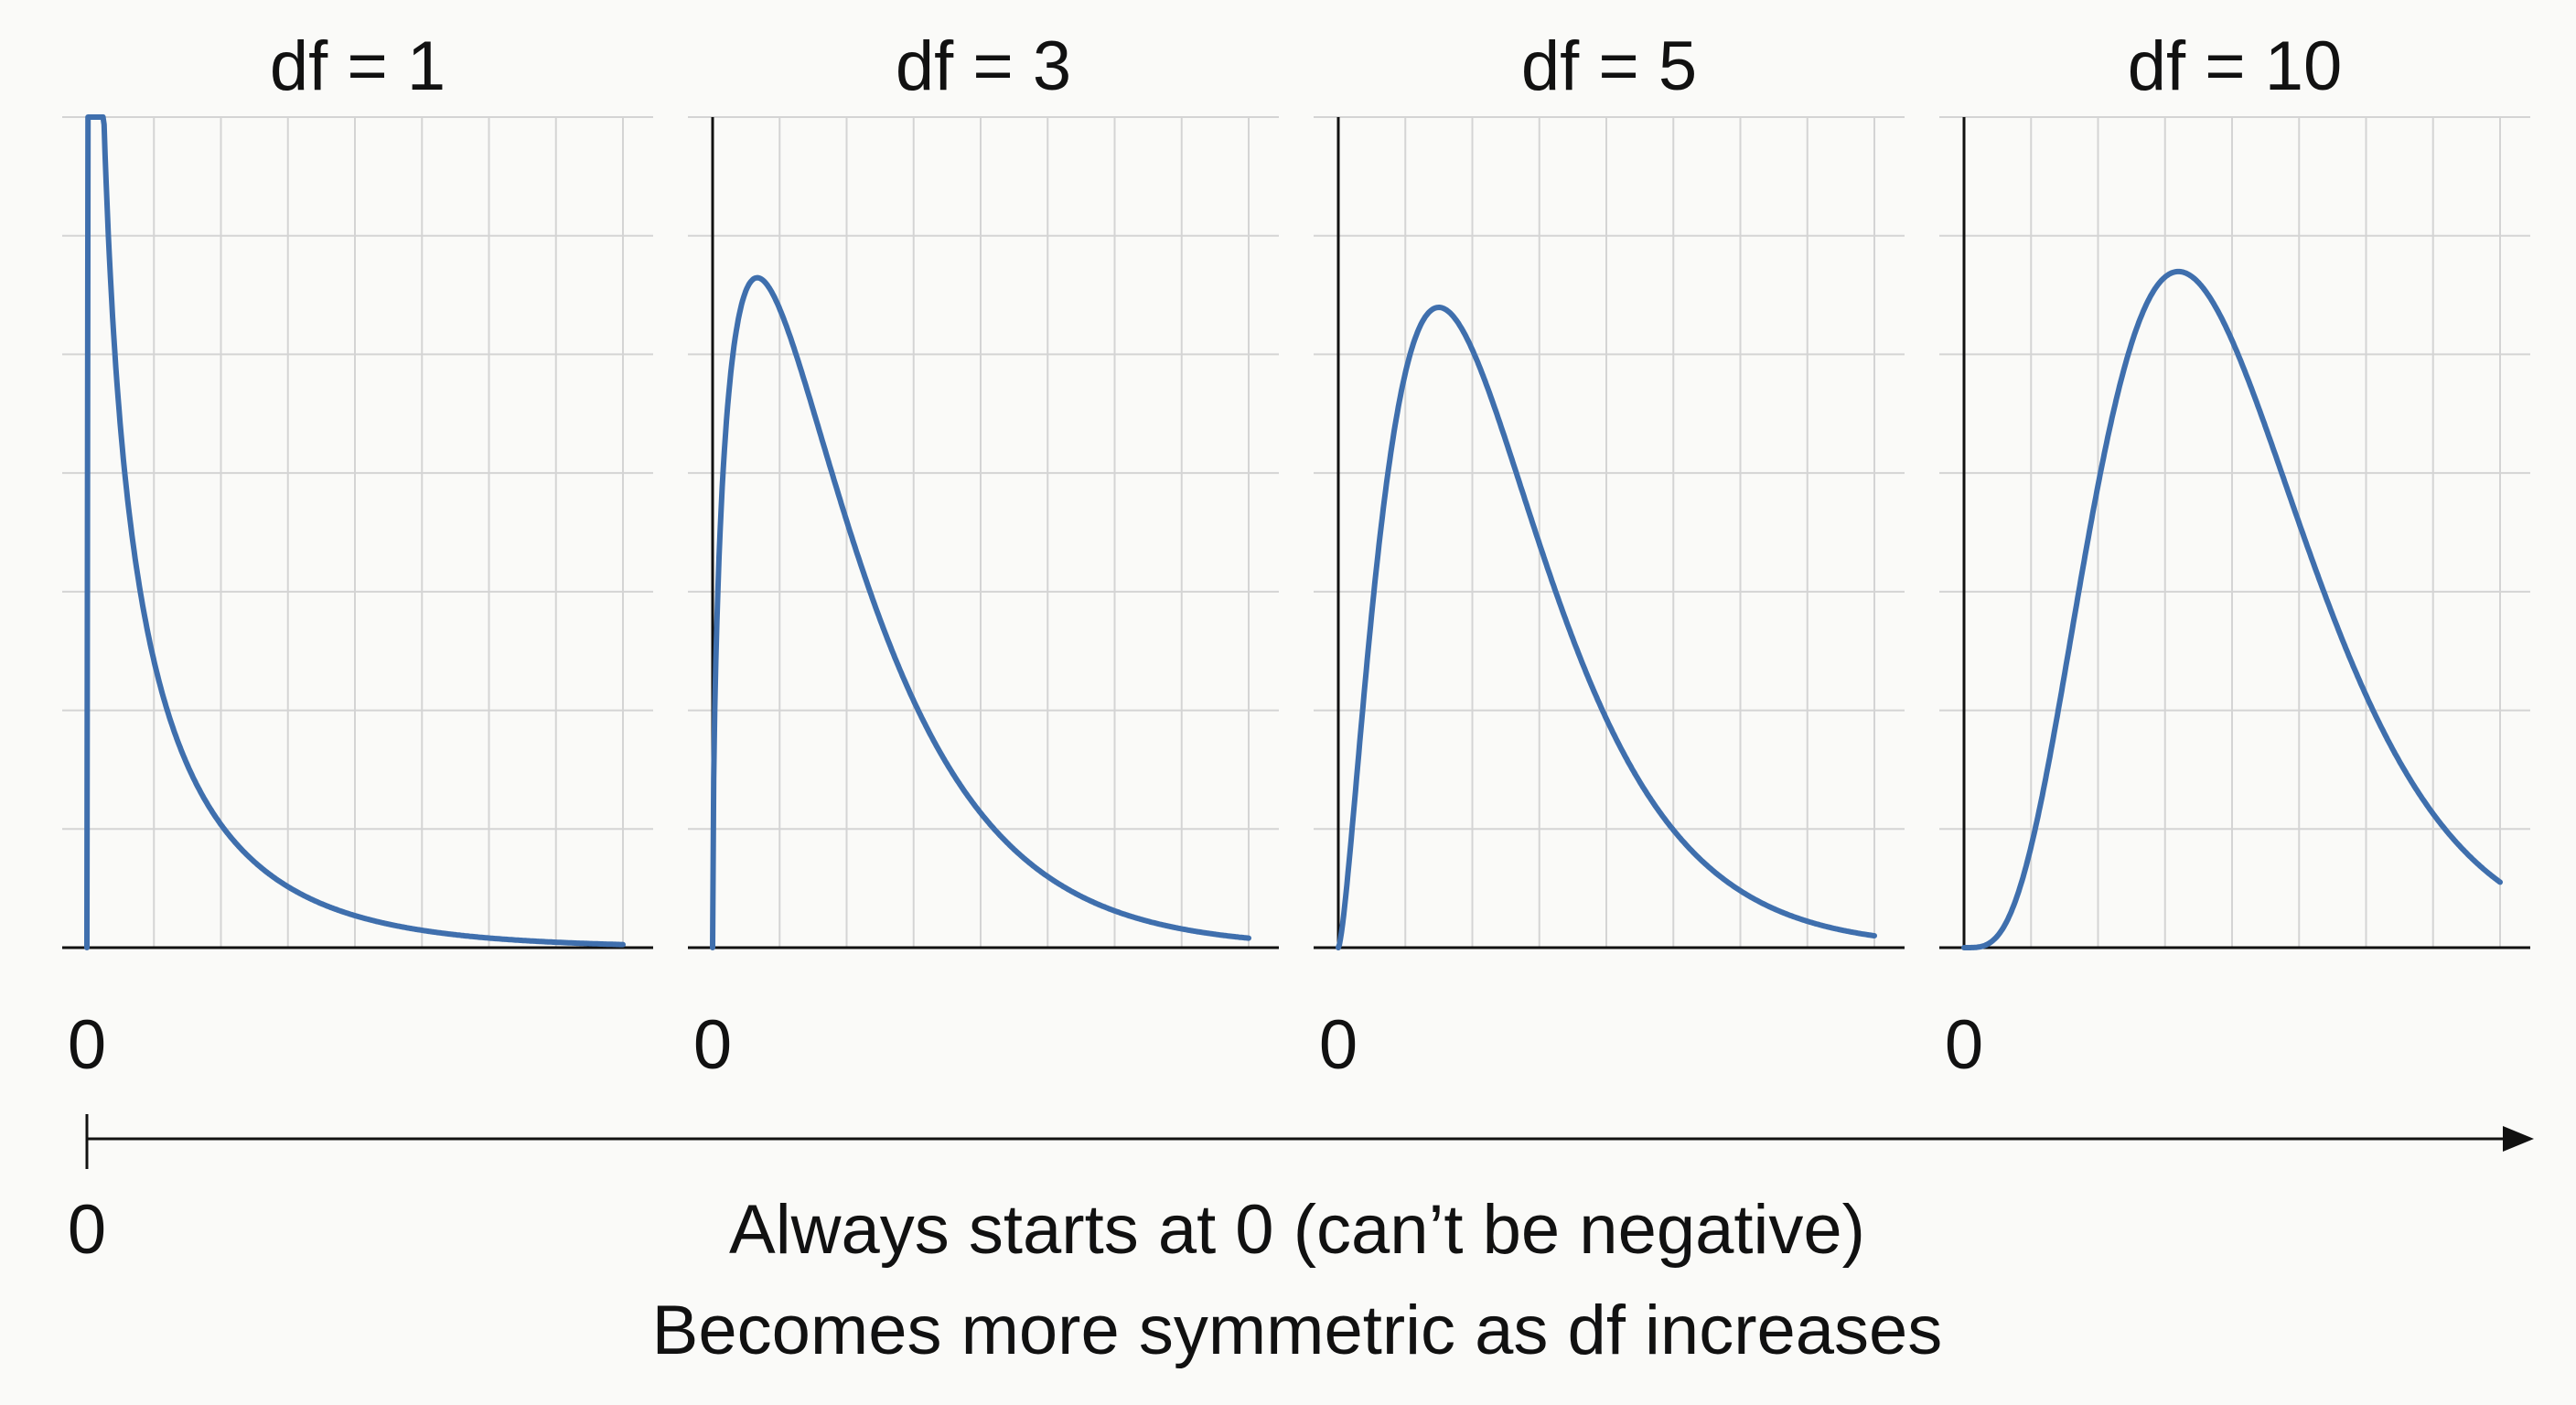 The image size is (2576, 1405). What do you see at coordinates (1297, 1230) in the screenshot?
I see `caption-line-1: Always starts at 0 (can’t be negative)` at bounding box center [1297, 1230].